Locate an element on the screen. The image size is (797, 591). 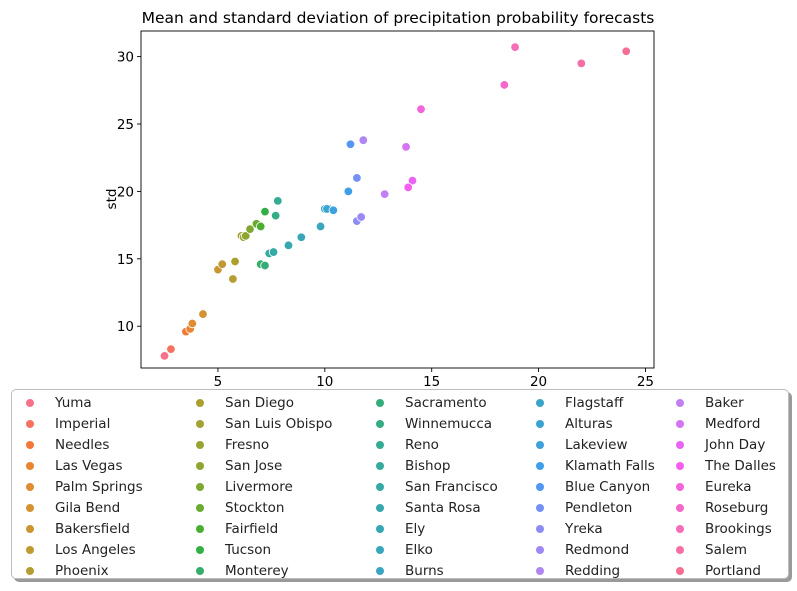
legend-entry: Phoenix is located at coordinates (60, 570).